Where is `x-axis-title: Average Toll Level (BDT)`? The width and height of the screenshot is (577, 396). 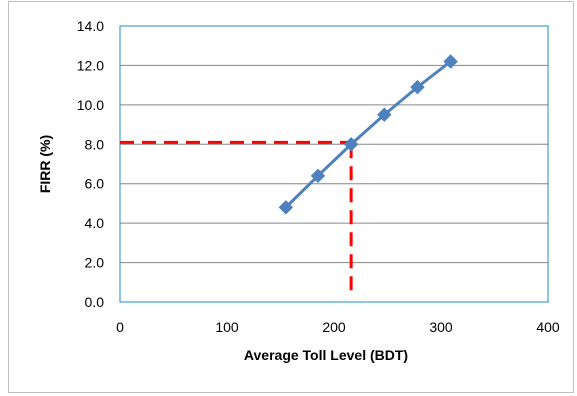
x-axis-title: Average Toll Level (BDT) is located at coordinates (326, 355).